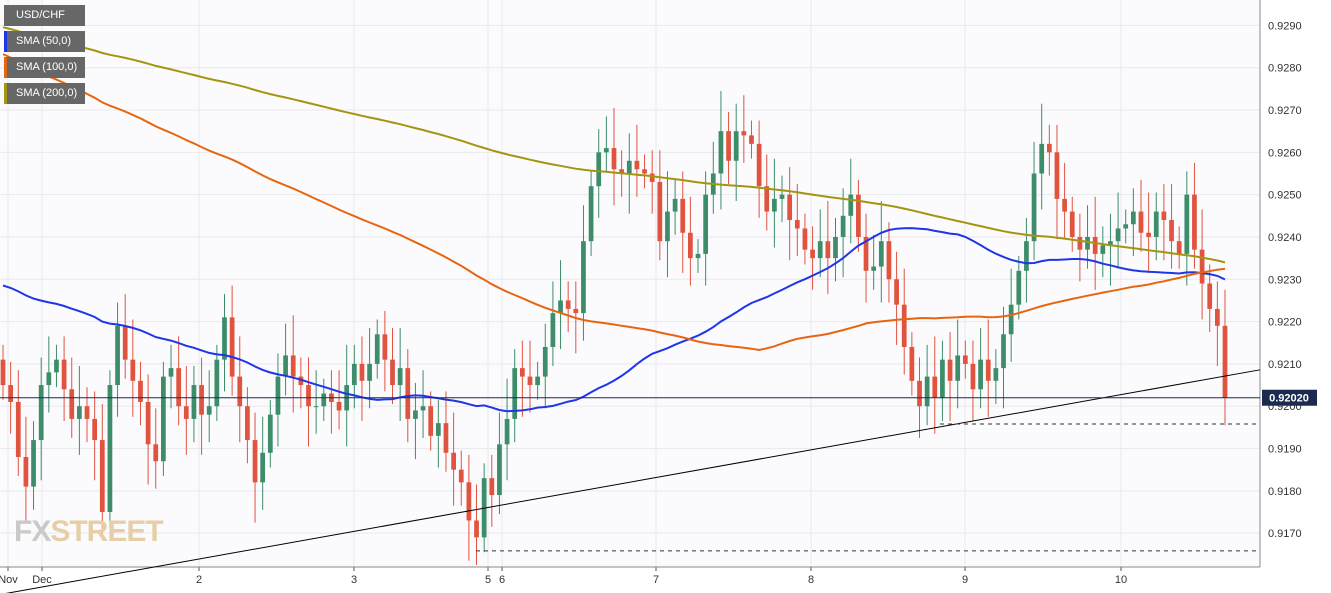 This screenshot has width=1331, height=593. I want to click on legend-item-price: USD/CHF, so click(45, 15).